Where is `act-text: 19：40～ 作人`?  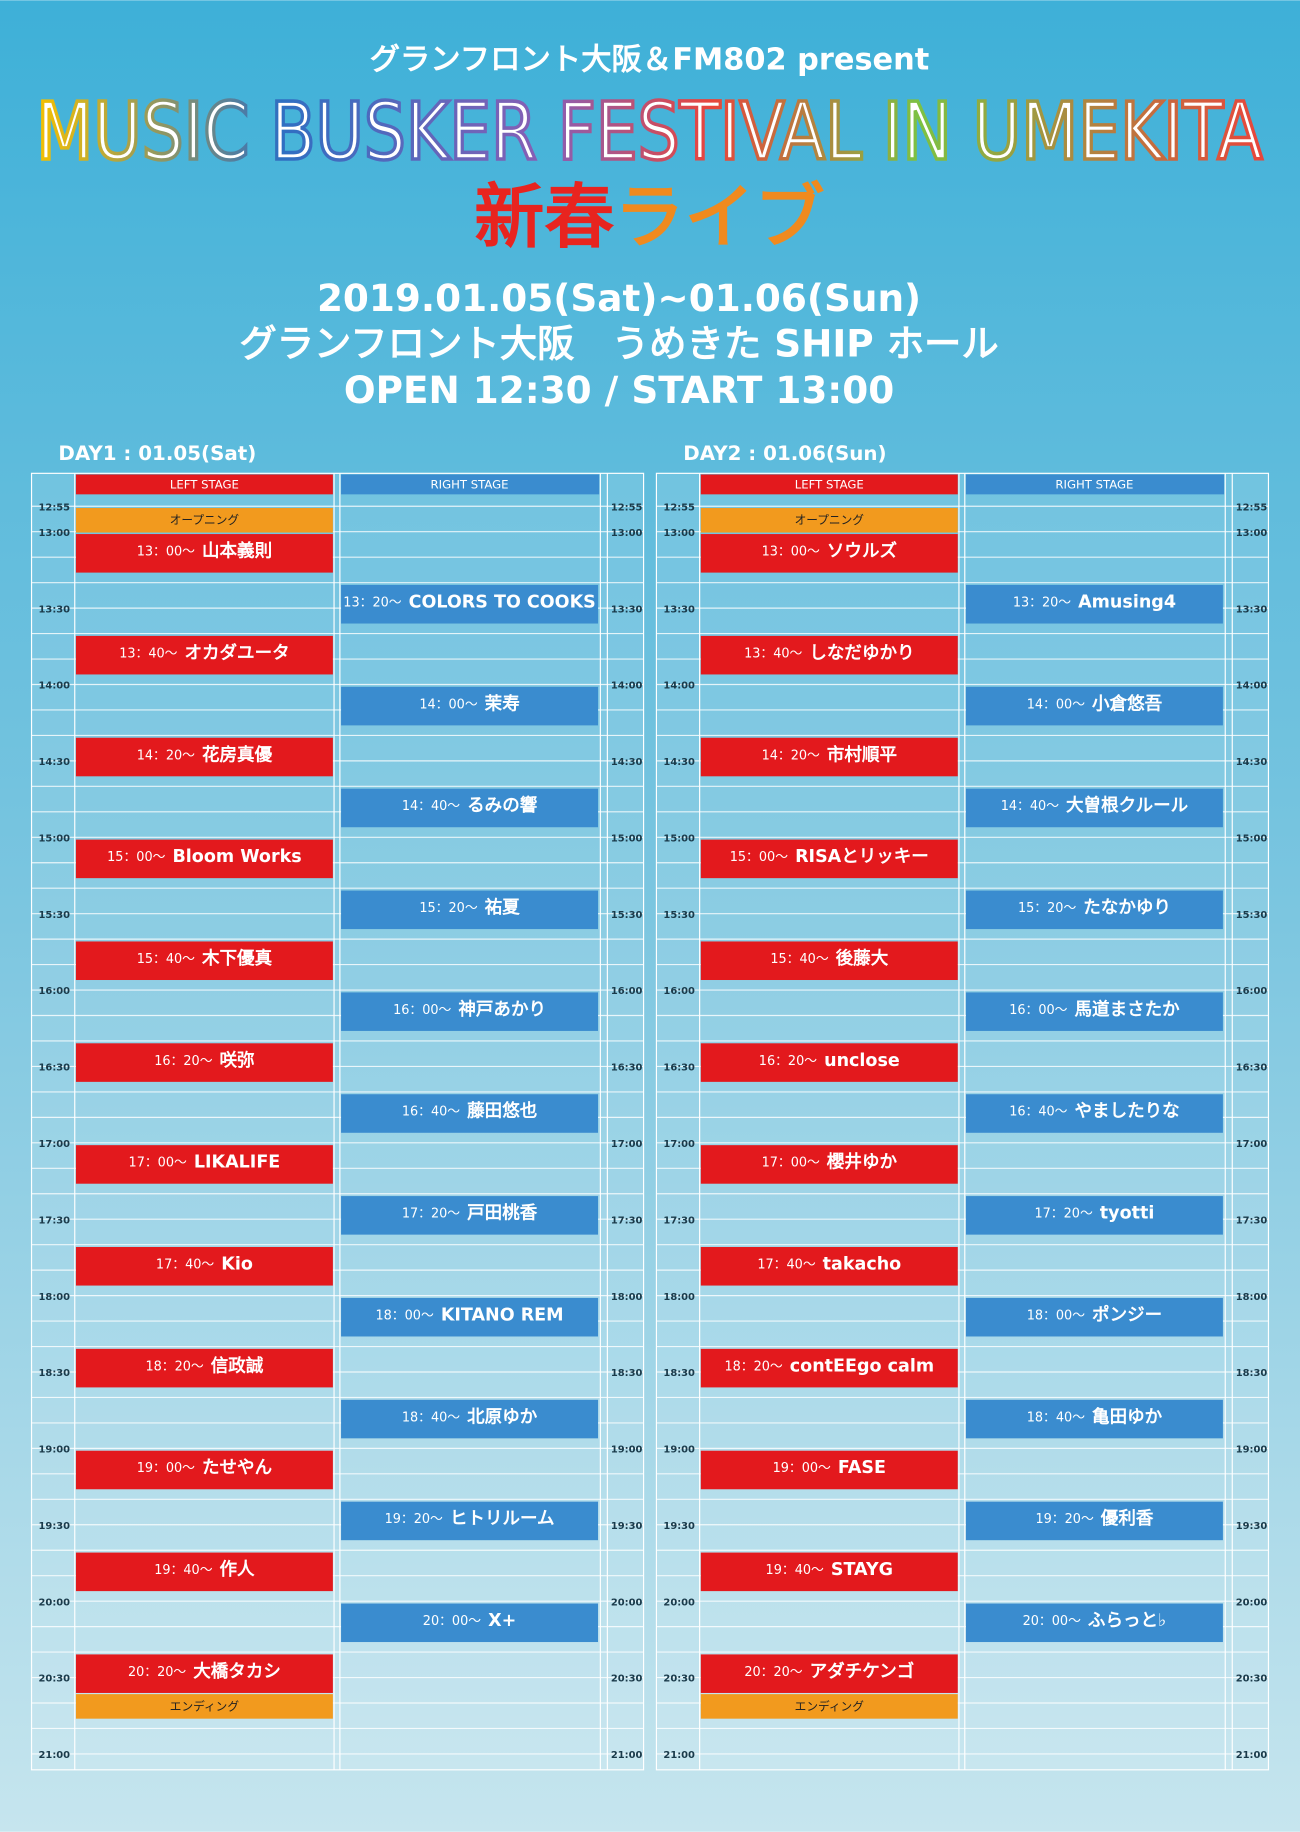 act-text: 19：40～ 作人 is located at coordinates (204, 1569).